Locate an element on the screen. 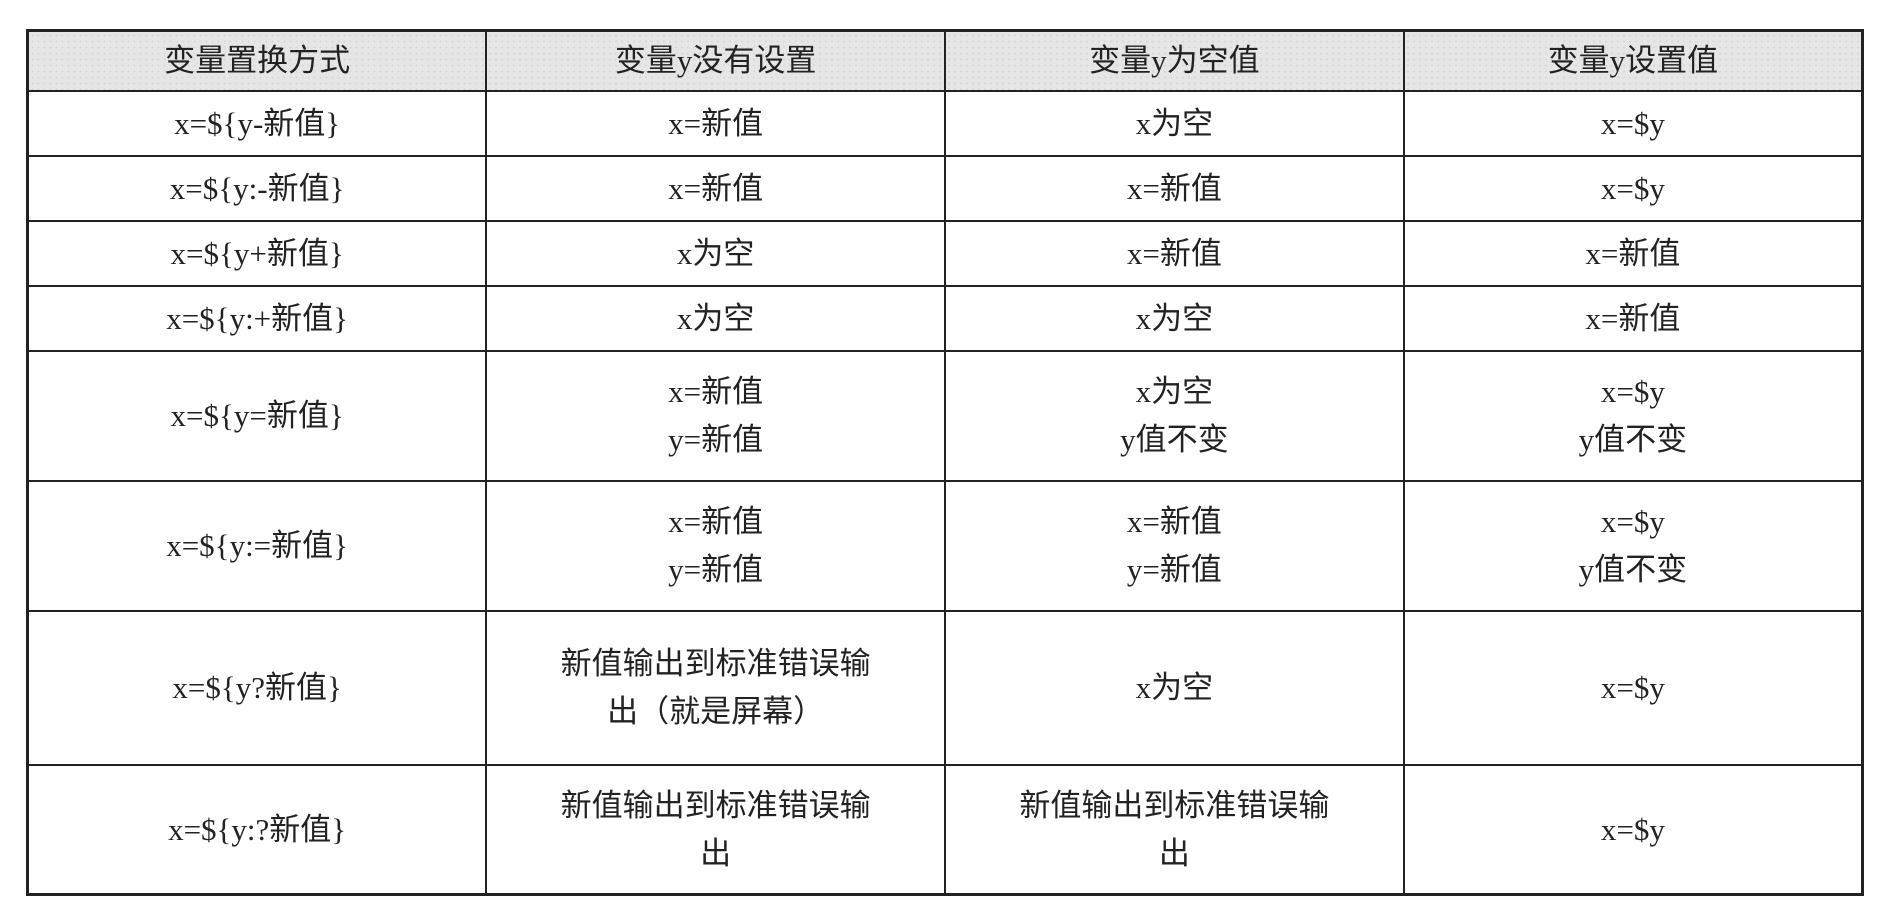 This screenshot has height=913, width=1888. cell-method: x=${y:-新值} is located at coordinates (257, 188).